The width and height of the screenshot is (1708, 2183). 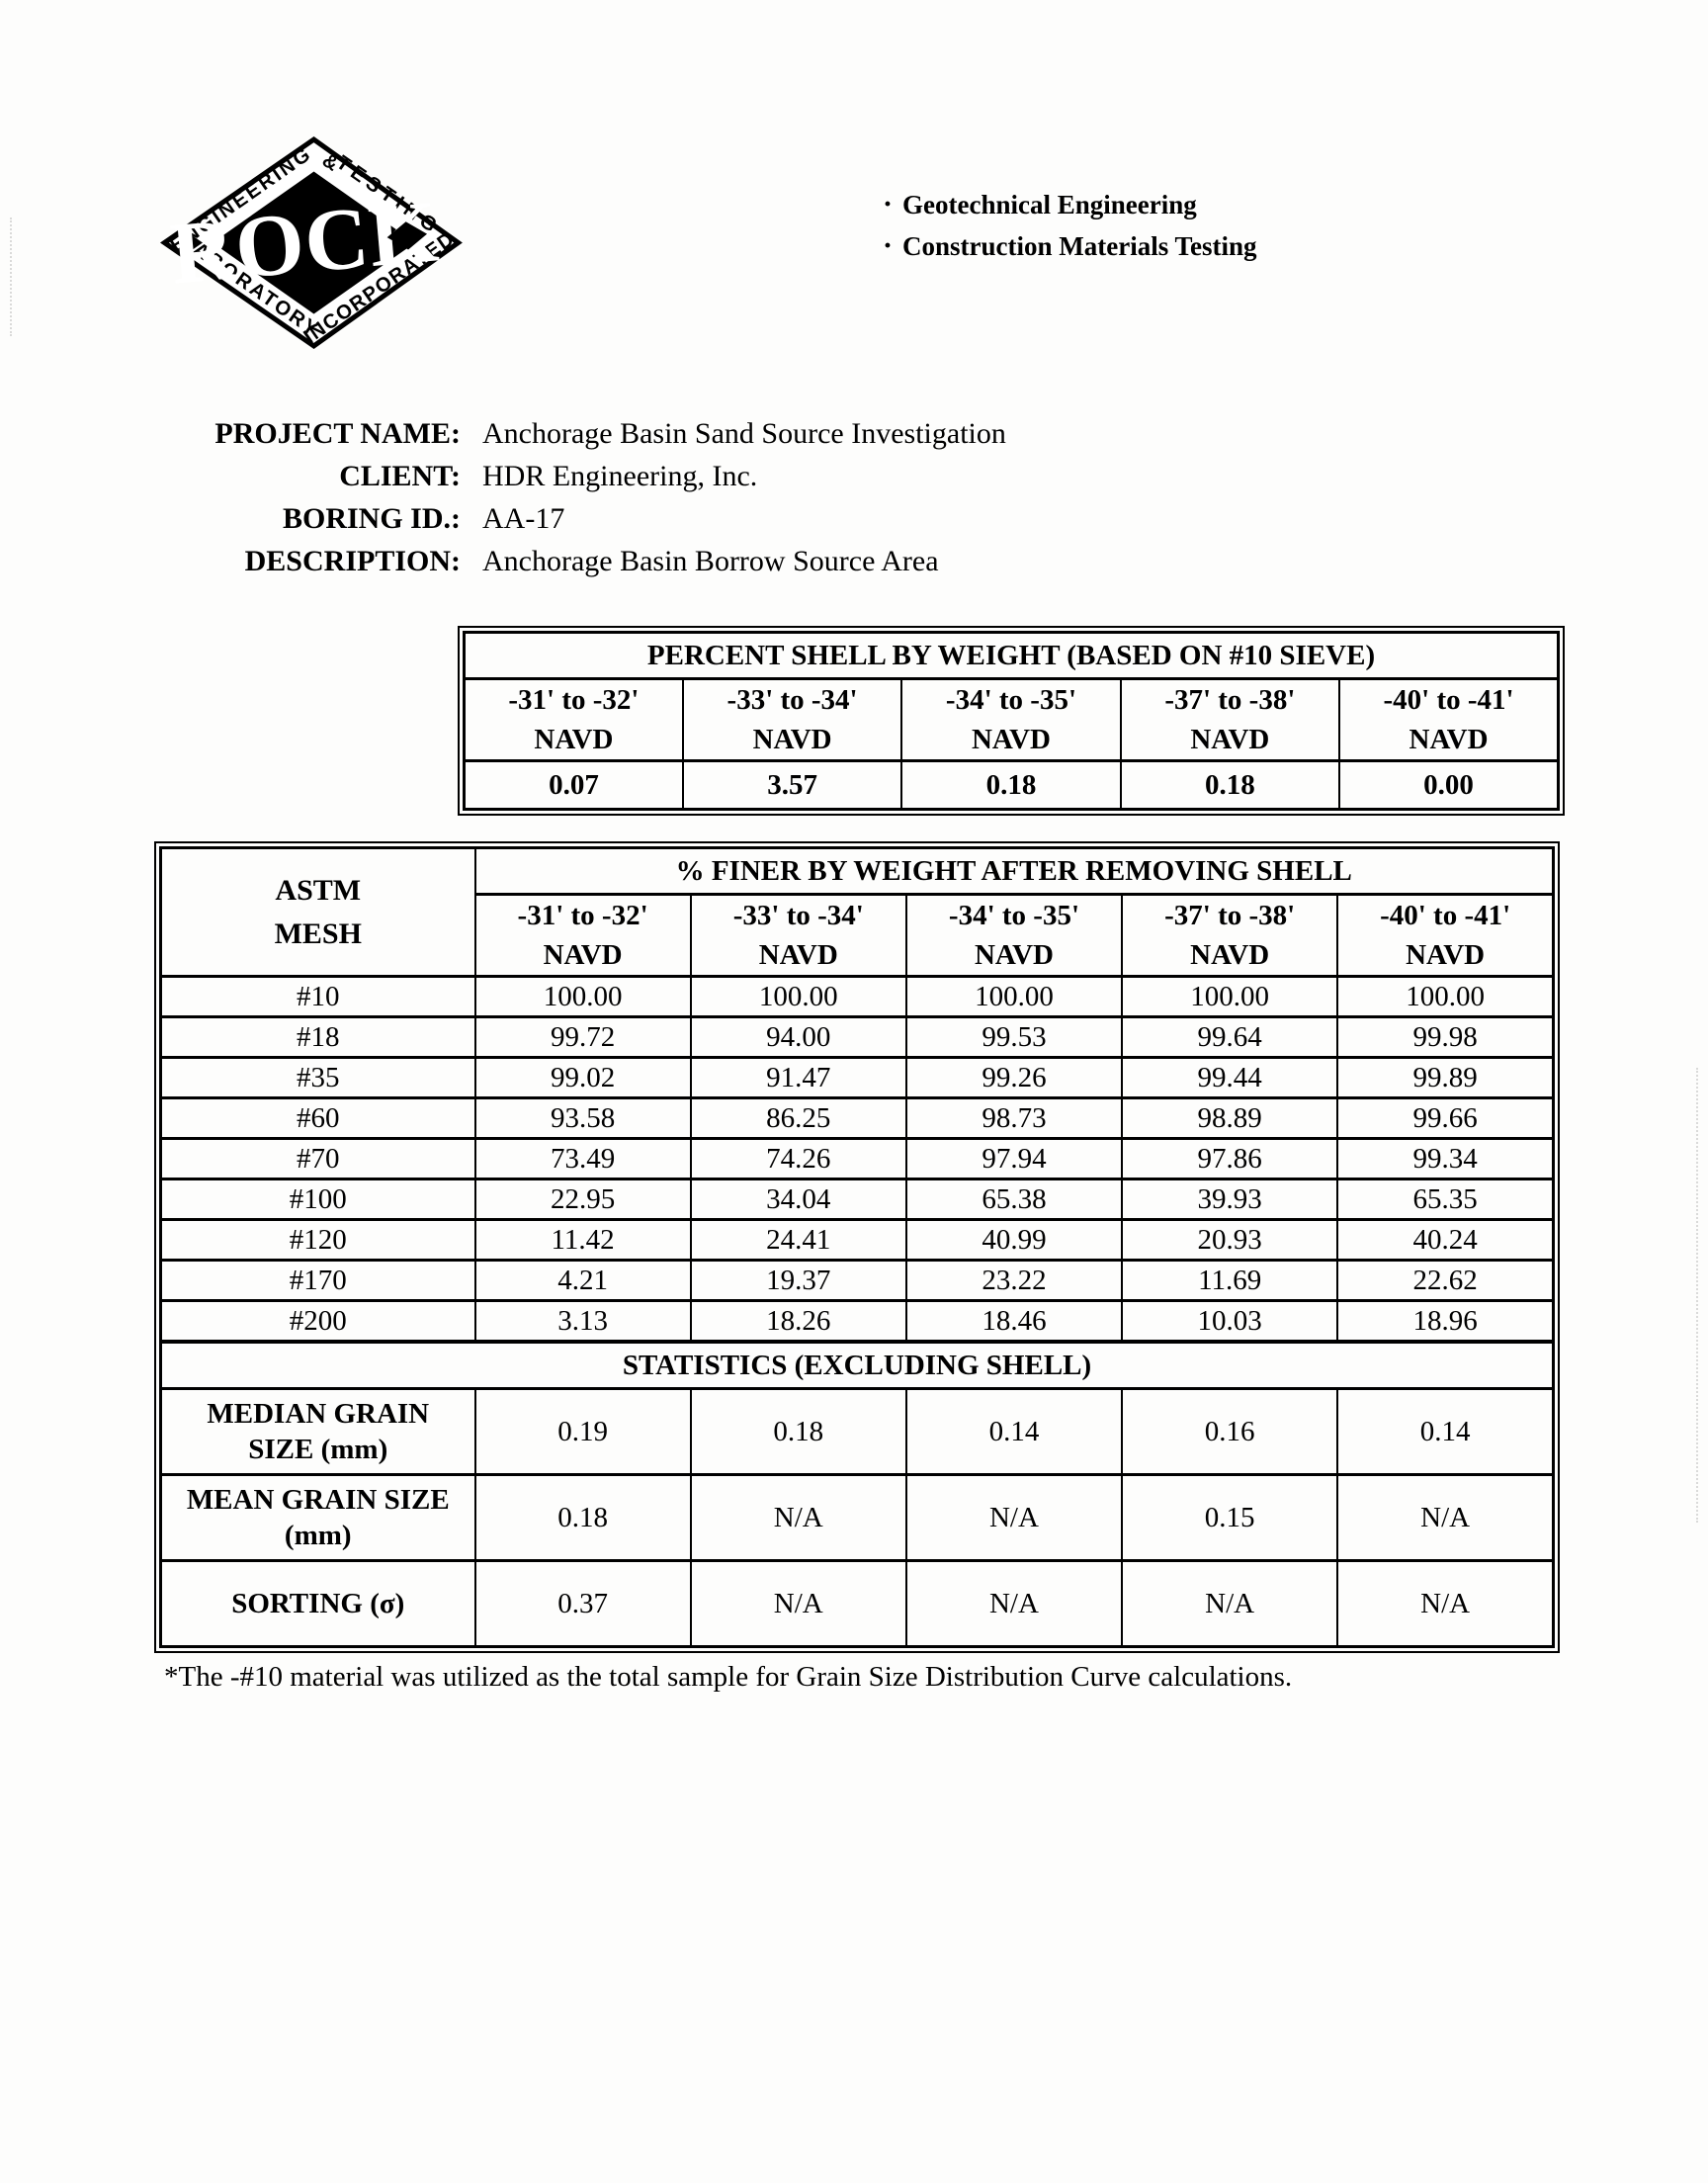 What do you see at coordinates (798, 1240) in the screenshot?
I see `finer-value: 24.41` at bounding box center [798, 1240].